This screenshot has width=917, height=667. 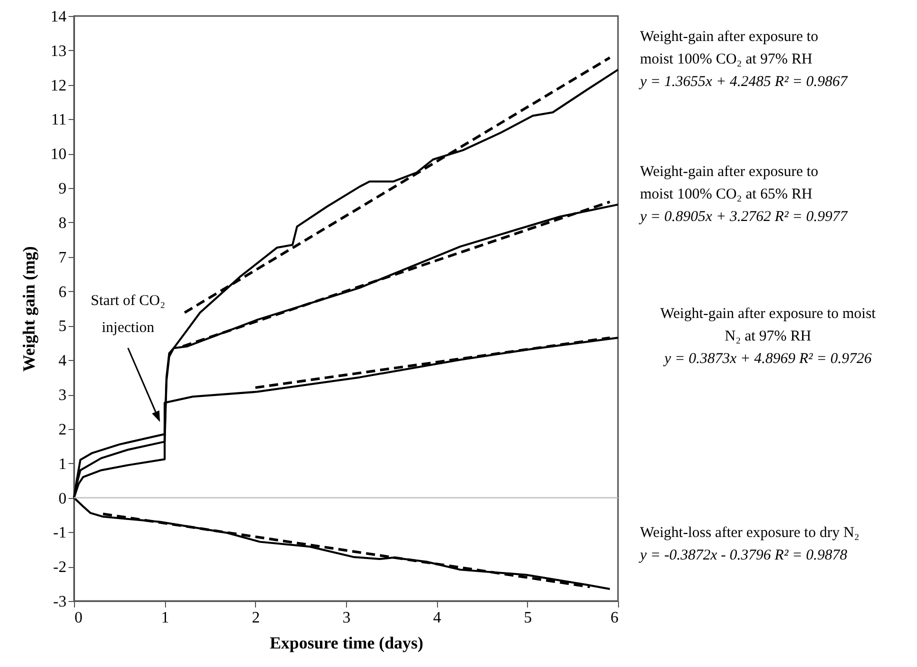 What do you see at coordinates (347, 643) in the screenshot?
I see `x-axis-title: Exposure time (days)` at bounding box center [347, 643].